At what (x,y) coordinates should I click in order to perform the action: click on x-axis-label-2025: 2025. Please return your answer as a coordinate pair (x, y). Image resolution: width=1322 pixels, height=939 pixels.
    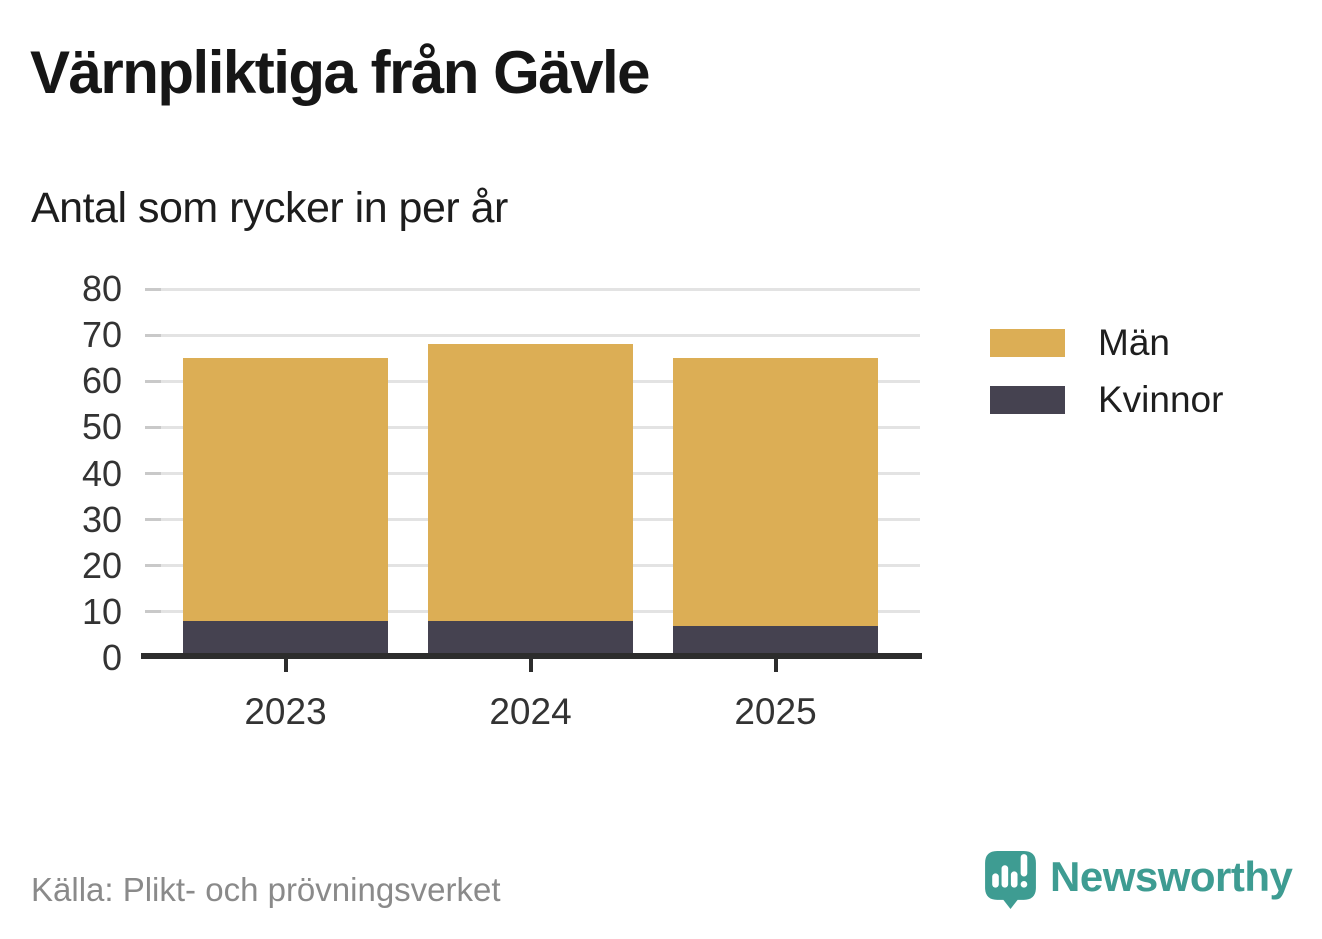
    Looking at the image, I should click on (775, 711).